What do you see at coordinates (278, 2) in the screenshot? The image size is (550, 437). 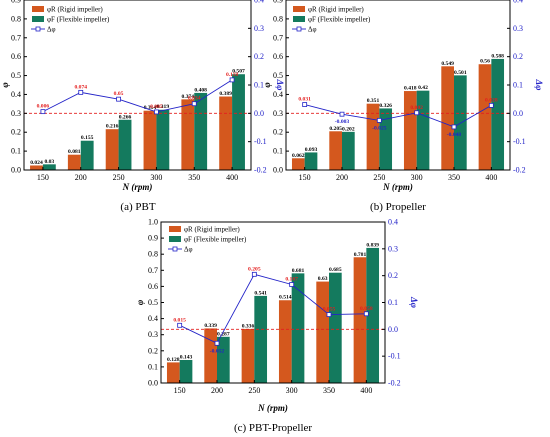 I see `y-tick-label: 0.9` at bounding box center [278, 2].